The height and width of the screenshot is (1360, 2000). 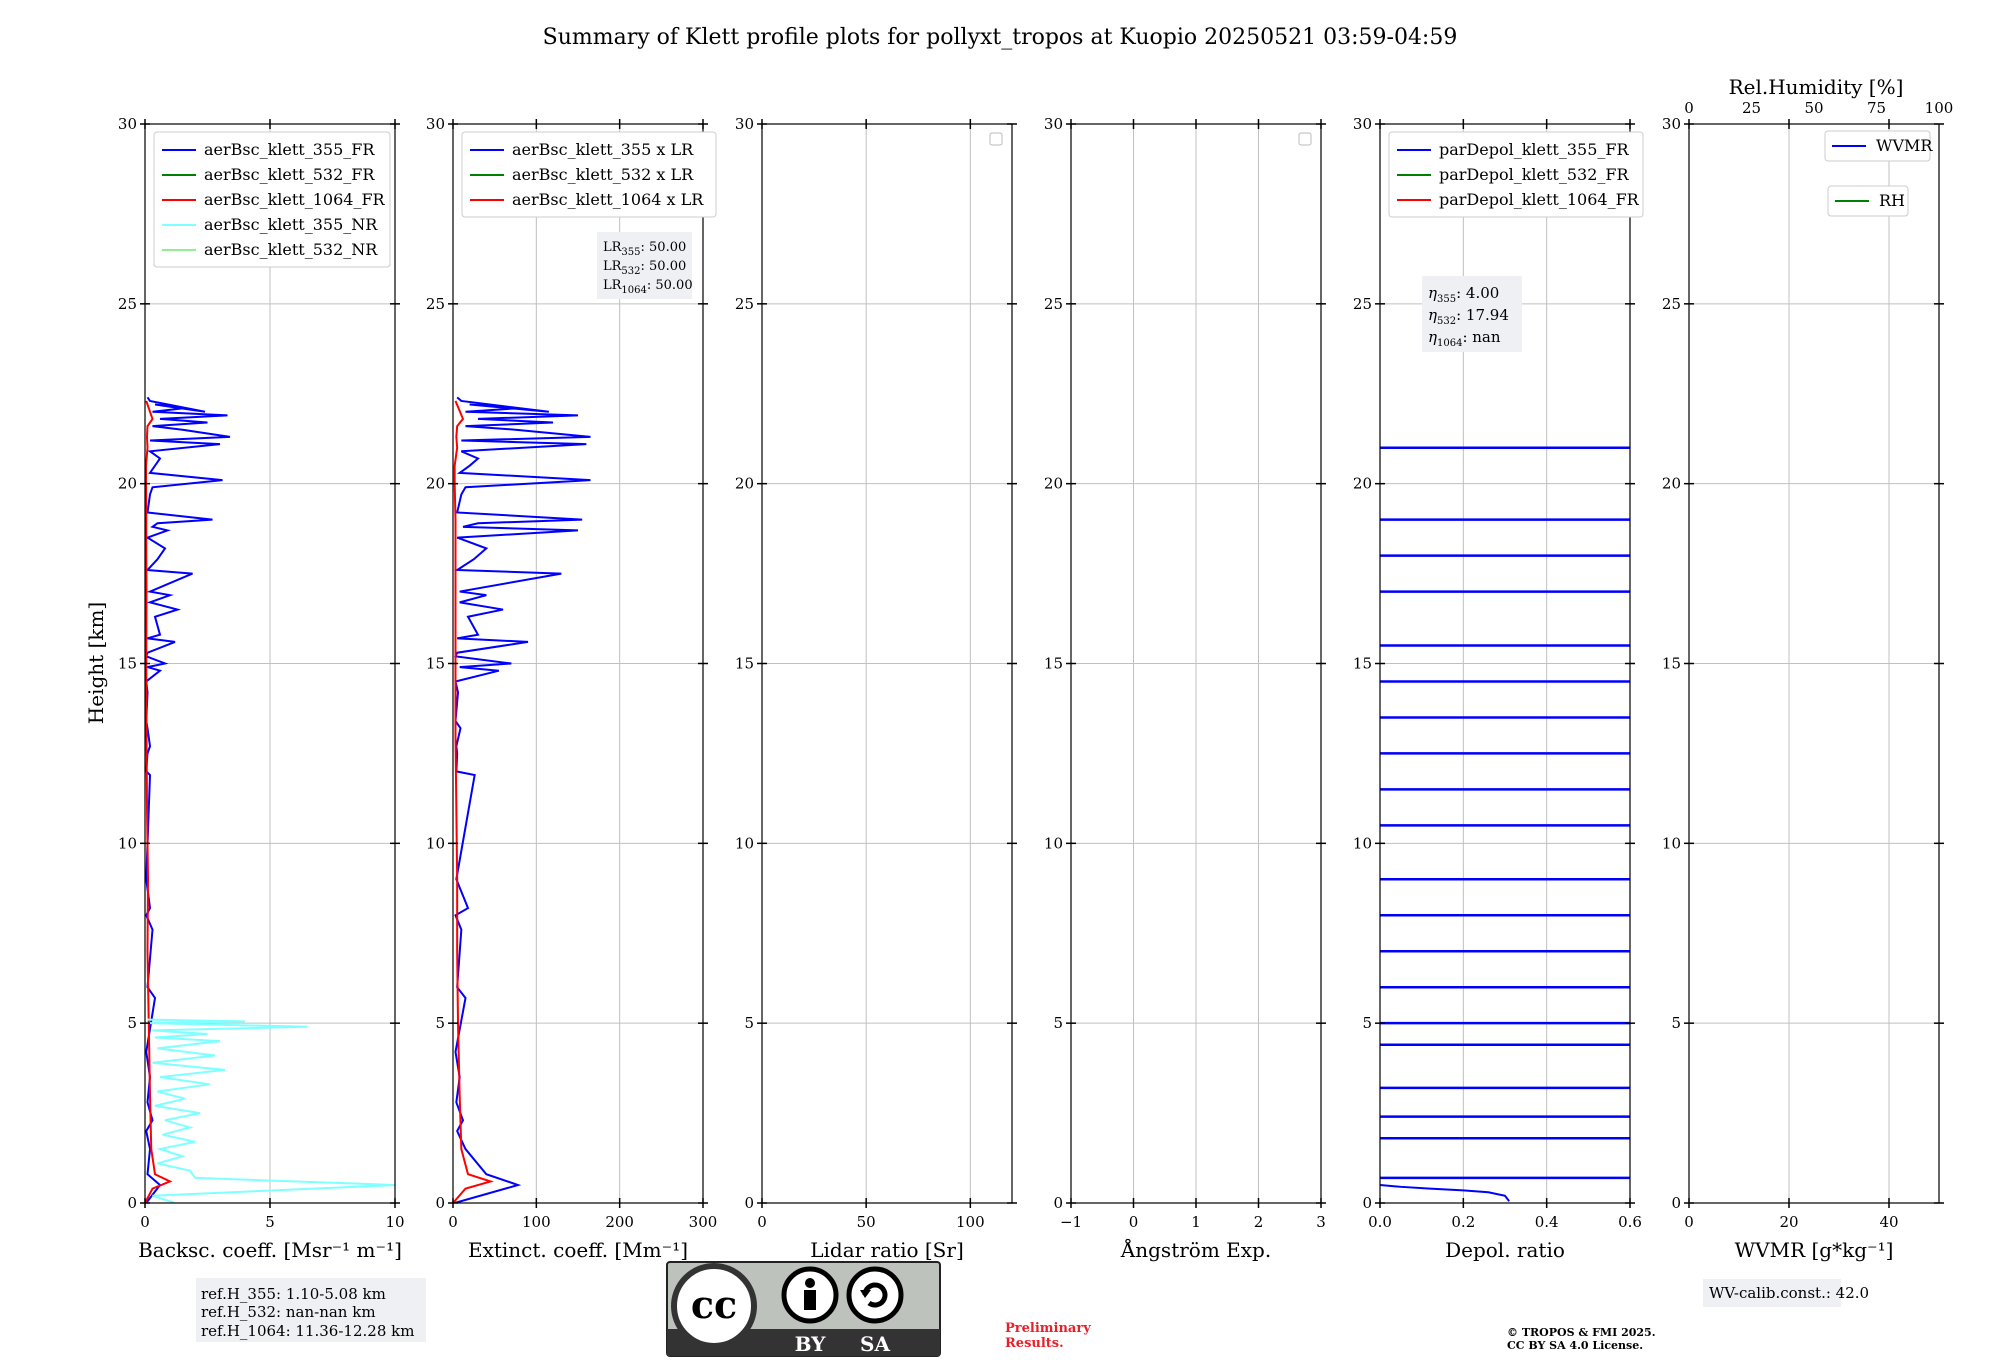 I want to click on legend-box, so click(x=272, y=199).